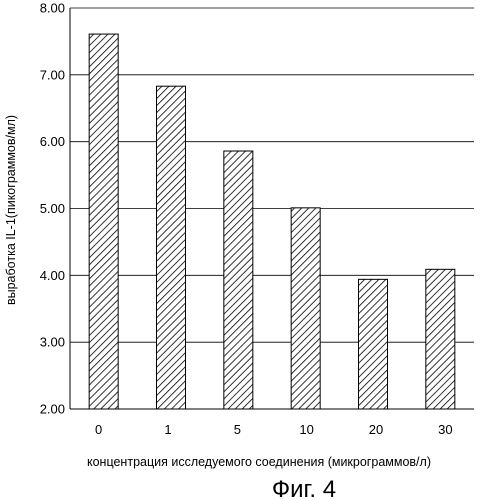 Image resolution: width=492 pixels, height=500 pixels. I want to click on x-tick-label: 10, so click(306, 429).